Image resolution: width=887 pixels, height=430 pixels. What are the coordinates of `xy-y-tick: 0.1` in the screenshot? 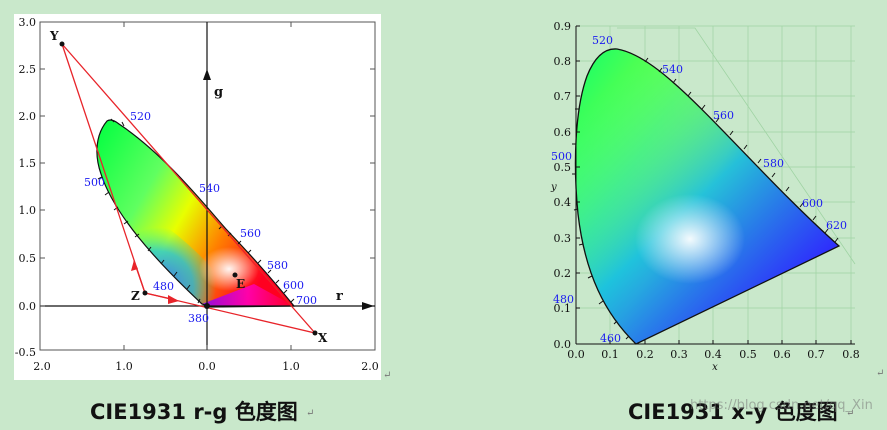 It's located at (563, 308).